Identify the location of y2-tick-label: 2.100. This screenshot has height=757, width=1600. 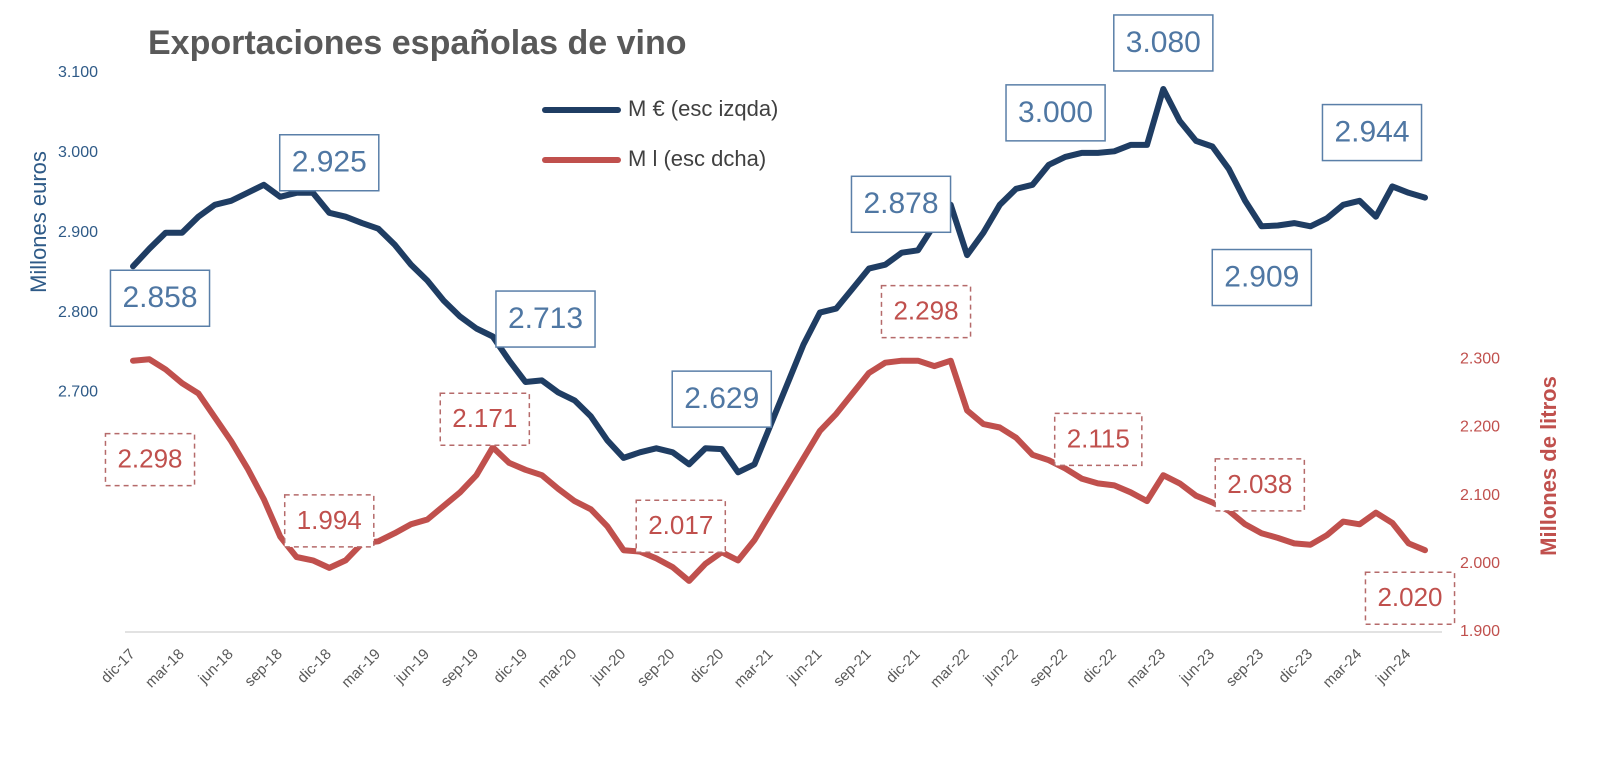
(1480, 495).